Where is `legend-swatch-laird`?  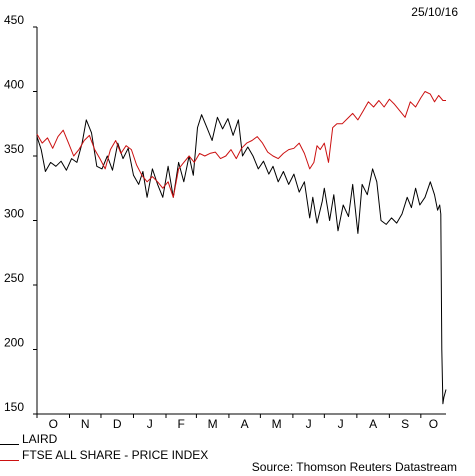
legend-swatch-laird is located at coordinates (9, 444).